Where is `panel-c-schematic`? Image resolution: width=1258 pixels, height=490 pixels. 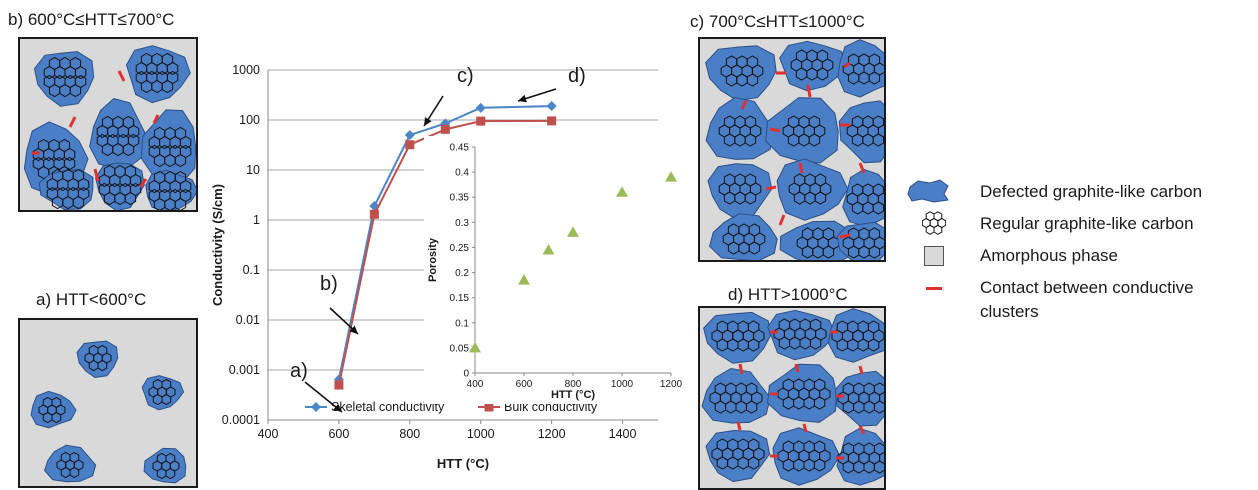
panel-c-schematic is located at coordinates (792, 149).